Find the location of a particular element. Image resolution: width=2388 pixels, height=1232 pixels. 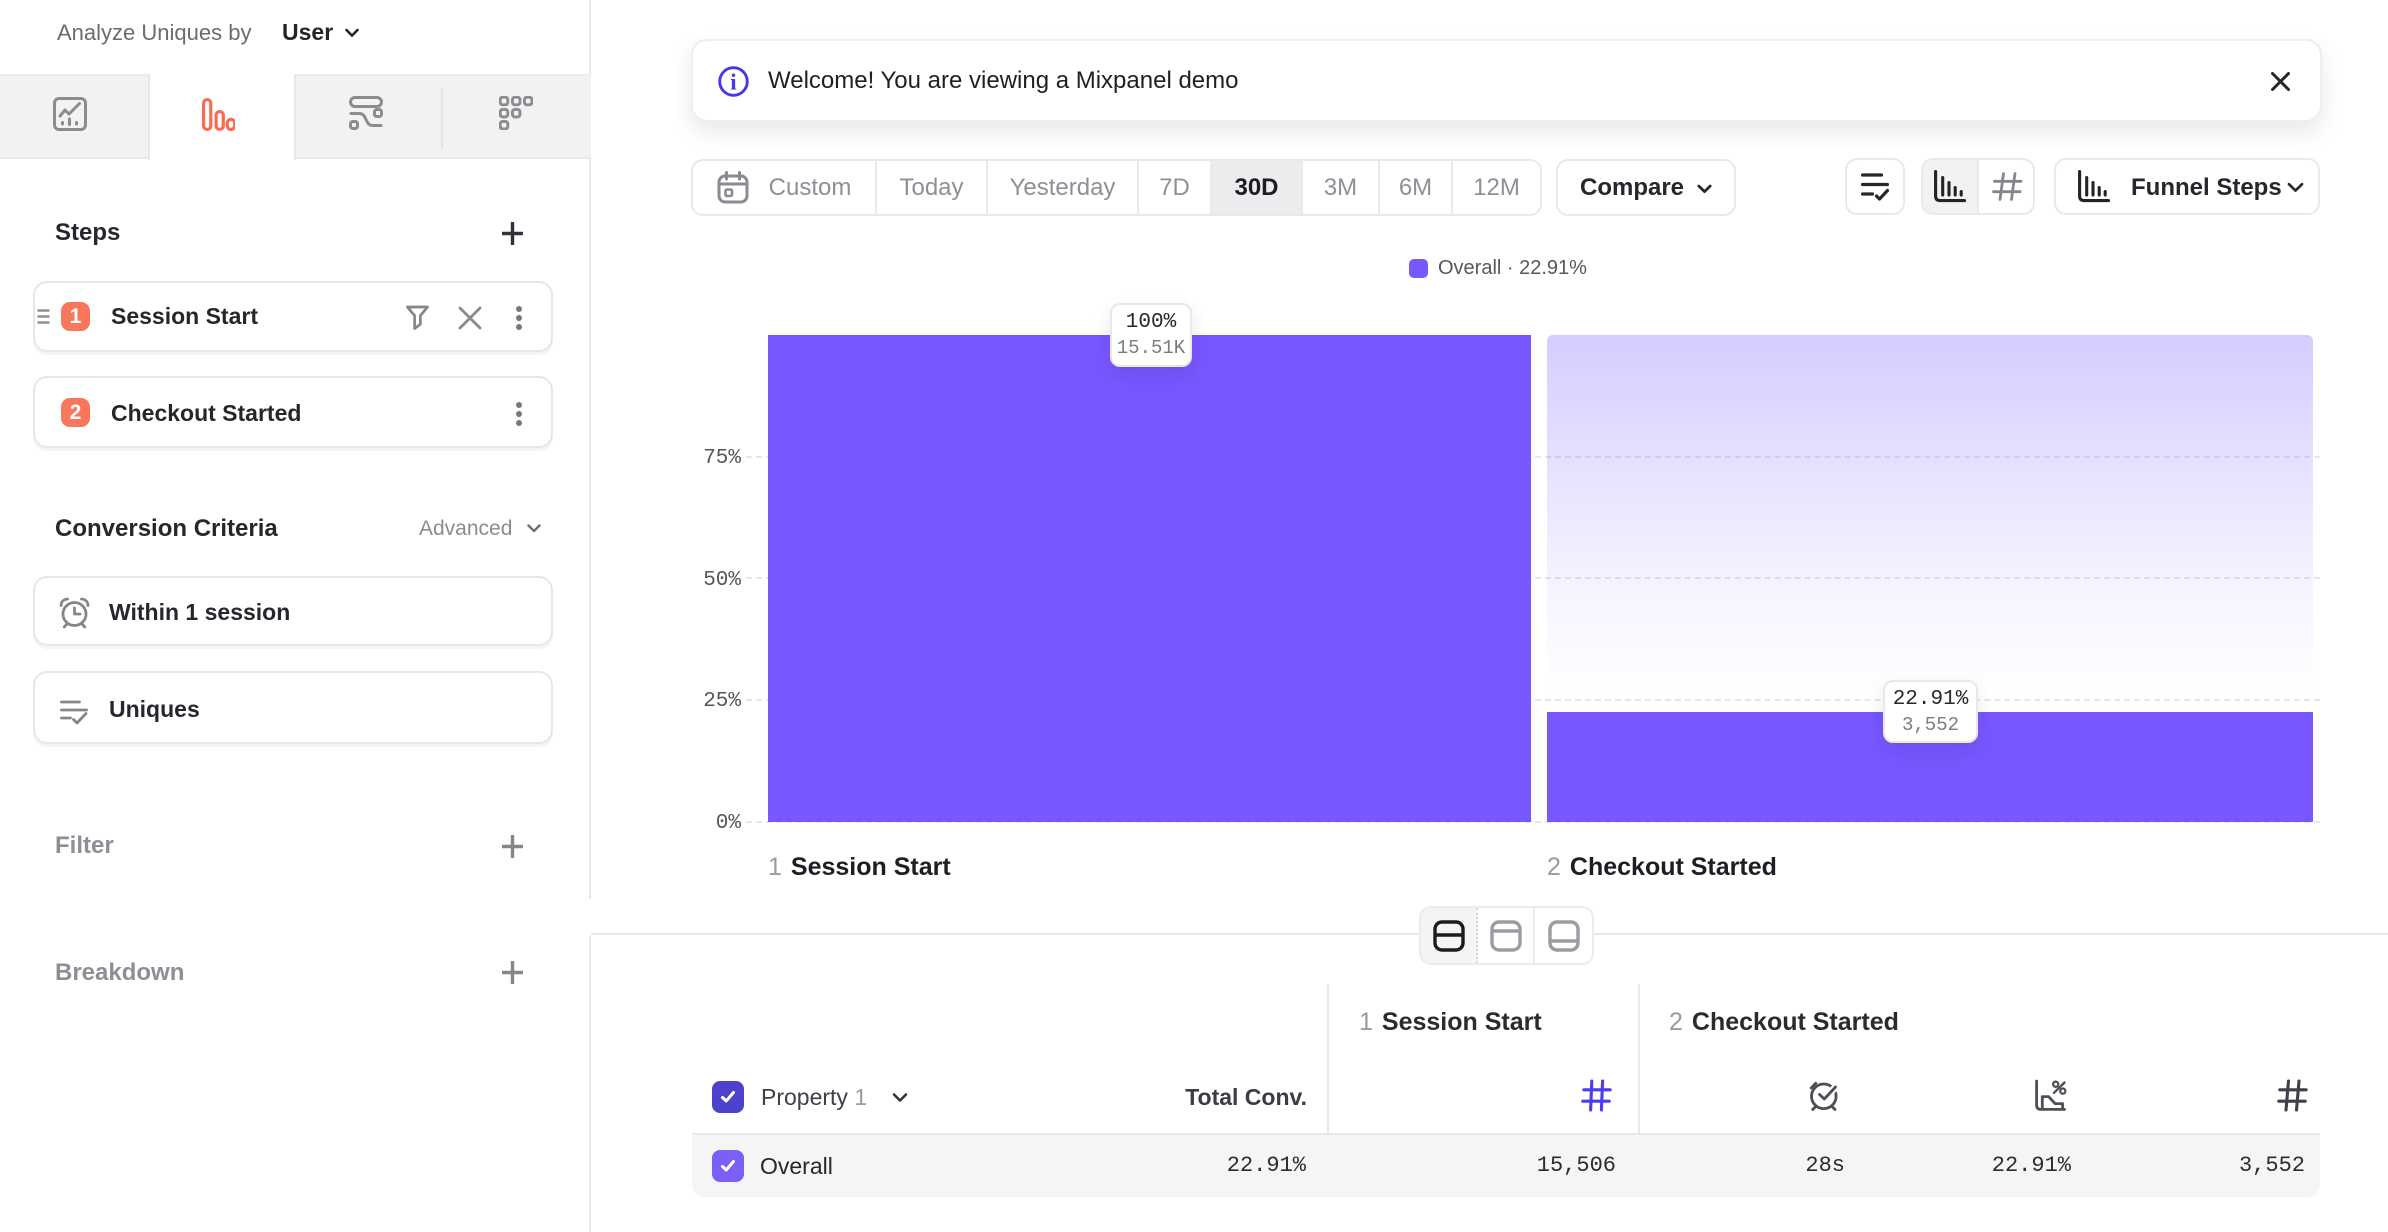

svg-text: i is located at coordinates (733, 82).